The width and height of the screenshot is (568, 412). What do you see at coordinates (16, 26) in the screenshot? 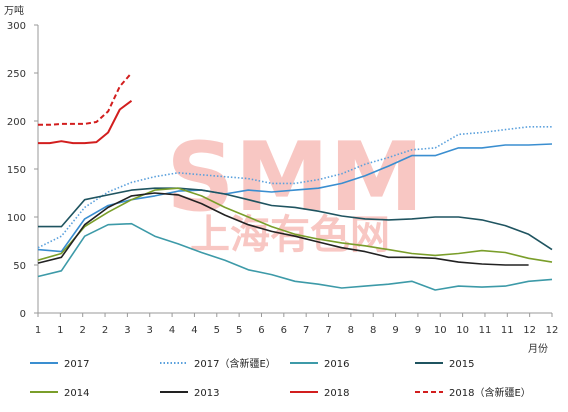
I see `y-tick-label: 300` at bounding box center [16, 26].